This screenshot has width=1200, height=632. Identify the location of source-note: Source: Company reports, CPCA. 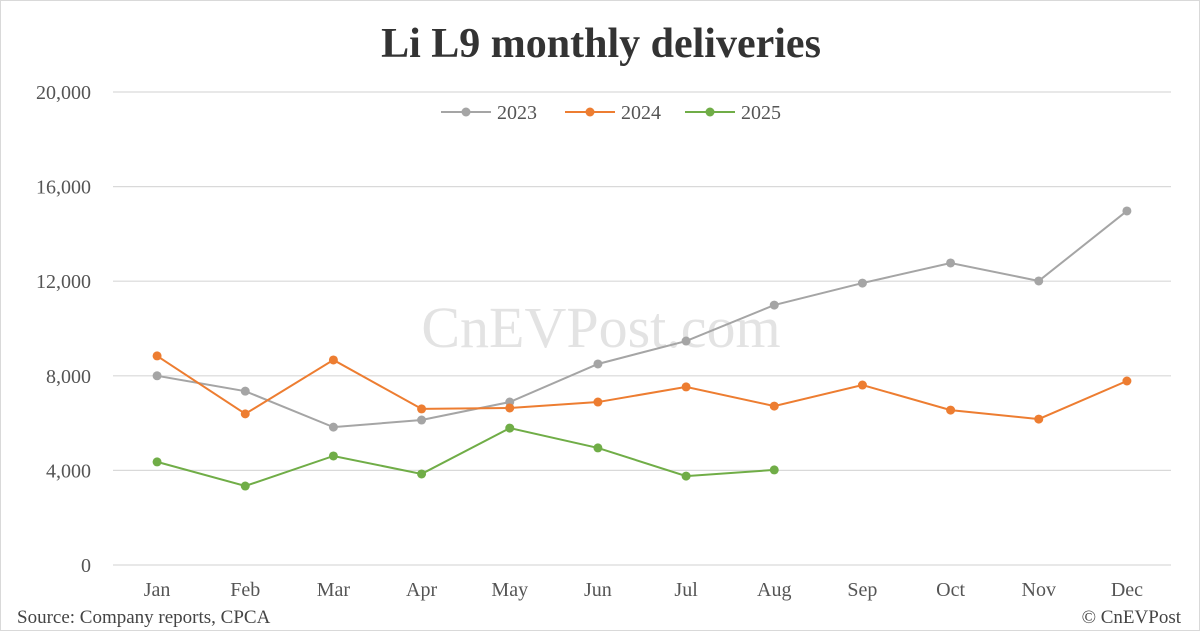
(144, 617).